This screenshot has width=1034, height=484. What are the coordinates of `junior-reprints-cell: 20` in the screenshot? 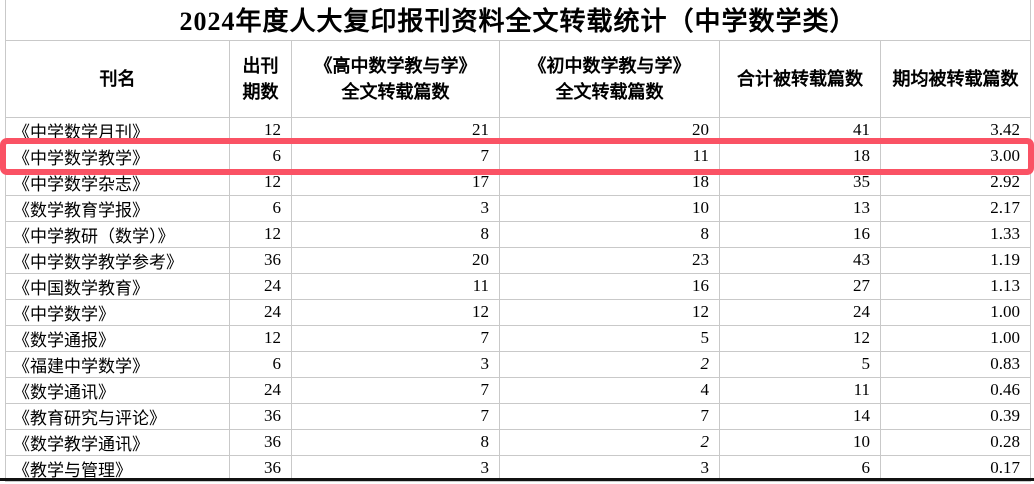 It's located at (609, 130).